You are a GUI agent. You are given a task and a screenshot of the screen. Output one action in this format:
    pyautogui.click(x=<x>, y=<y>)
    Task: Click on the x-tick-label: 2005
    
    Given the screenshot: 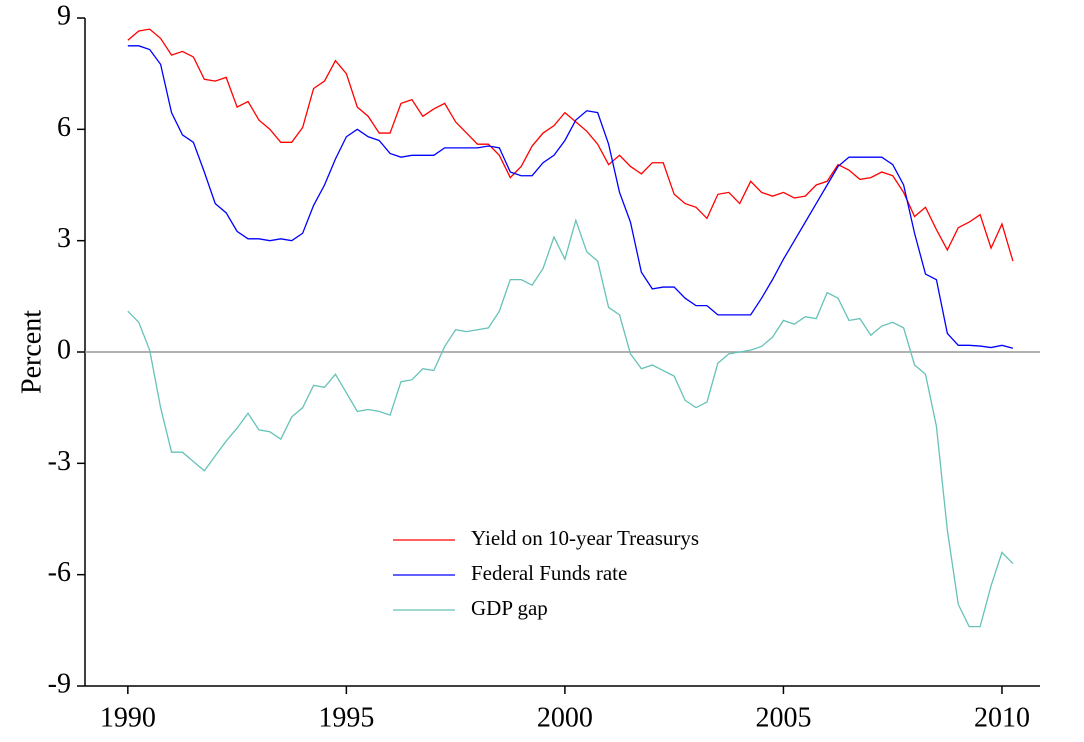 What is the action you would take?
    pyautogui.click(x=783, y=717)
    